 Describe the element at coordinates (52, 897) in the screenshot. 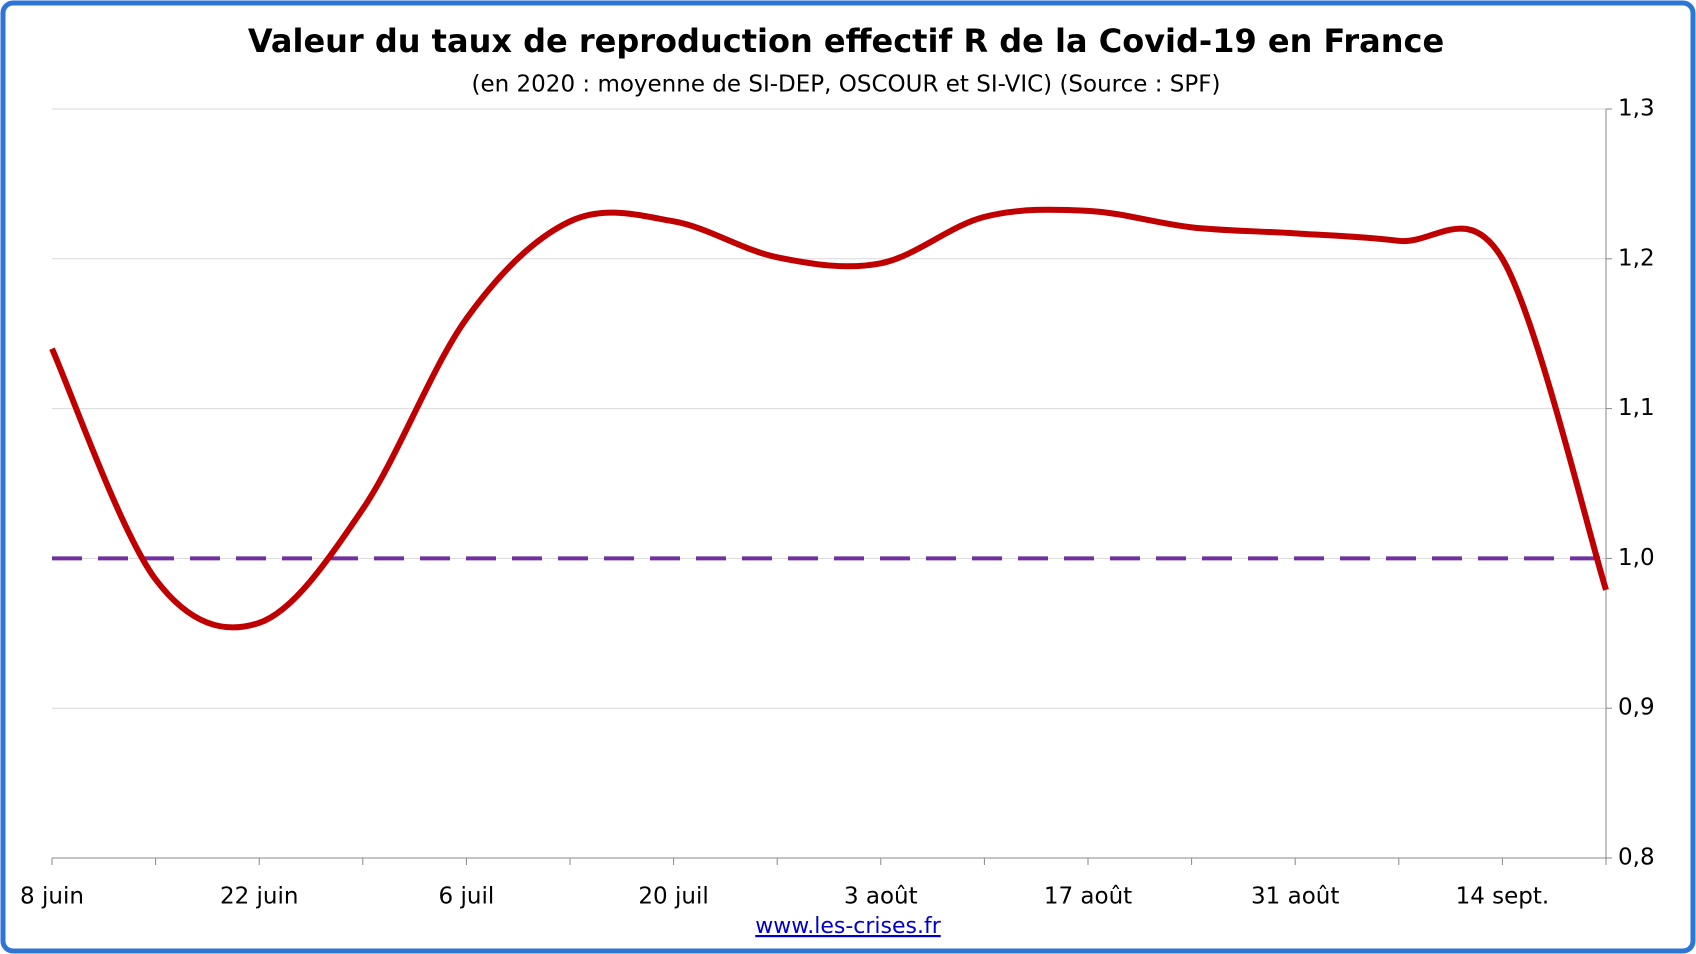

I see `x-tick-label: 8 juin` at that location.